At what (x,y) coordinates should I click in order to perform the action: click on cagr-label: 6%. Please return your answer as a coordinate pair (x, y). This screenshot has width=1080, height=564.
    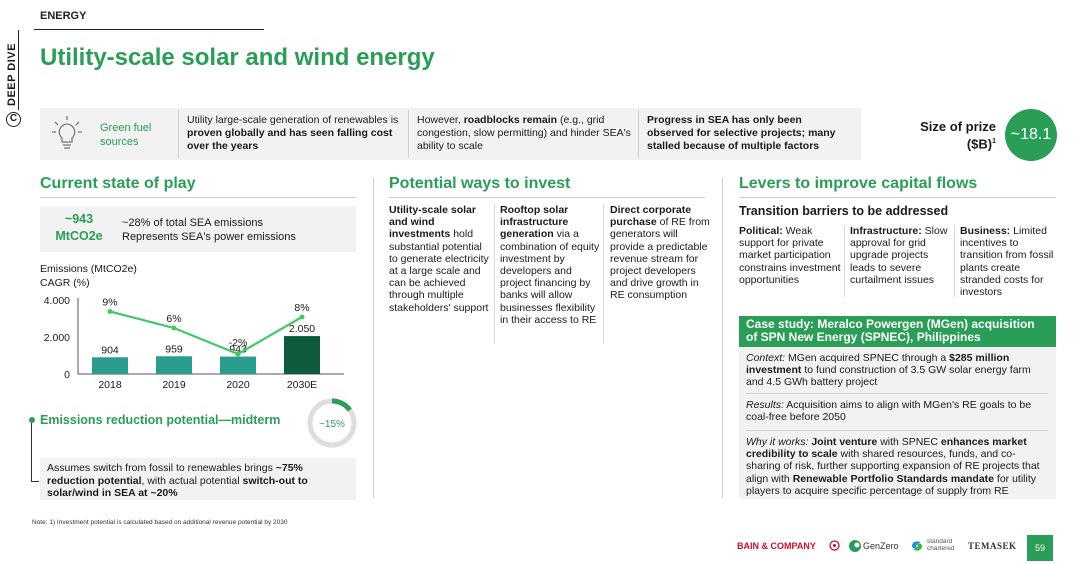
    Looking at the image, I should click on (173, 319).